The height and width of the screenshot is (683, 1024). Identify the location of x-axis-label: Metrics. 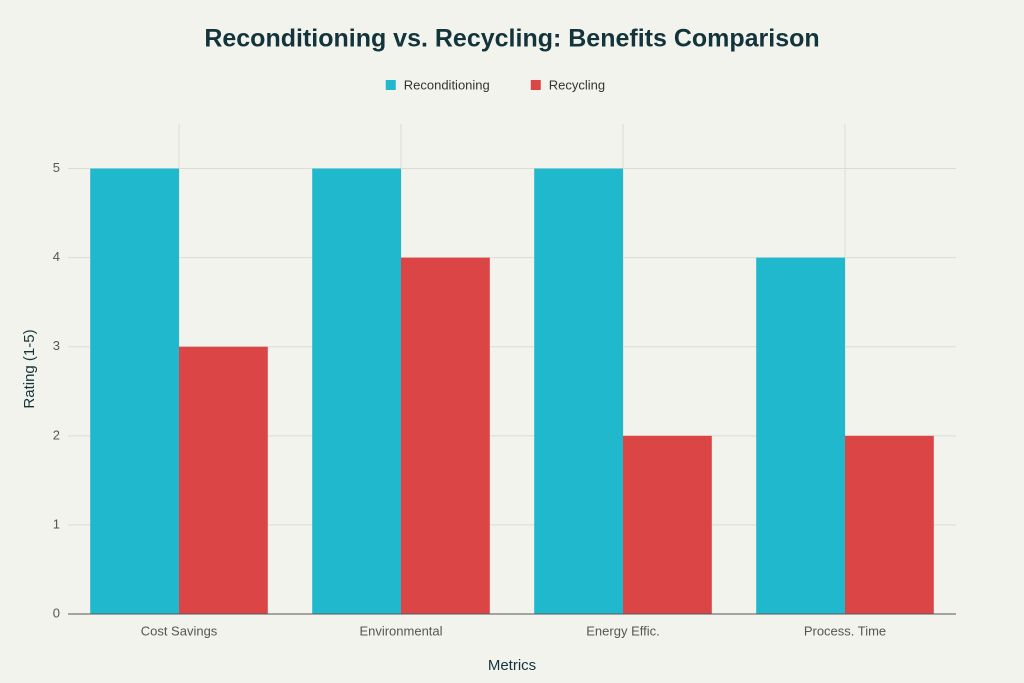
(512, 665).